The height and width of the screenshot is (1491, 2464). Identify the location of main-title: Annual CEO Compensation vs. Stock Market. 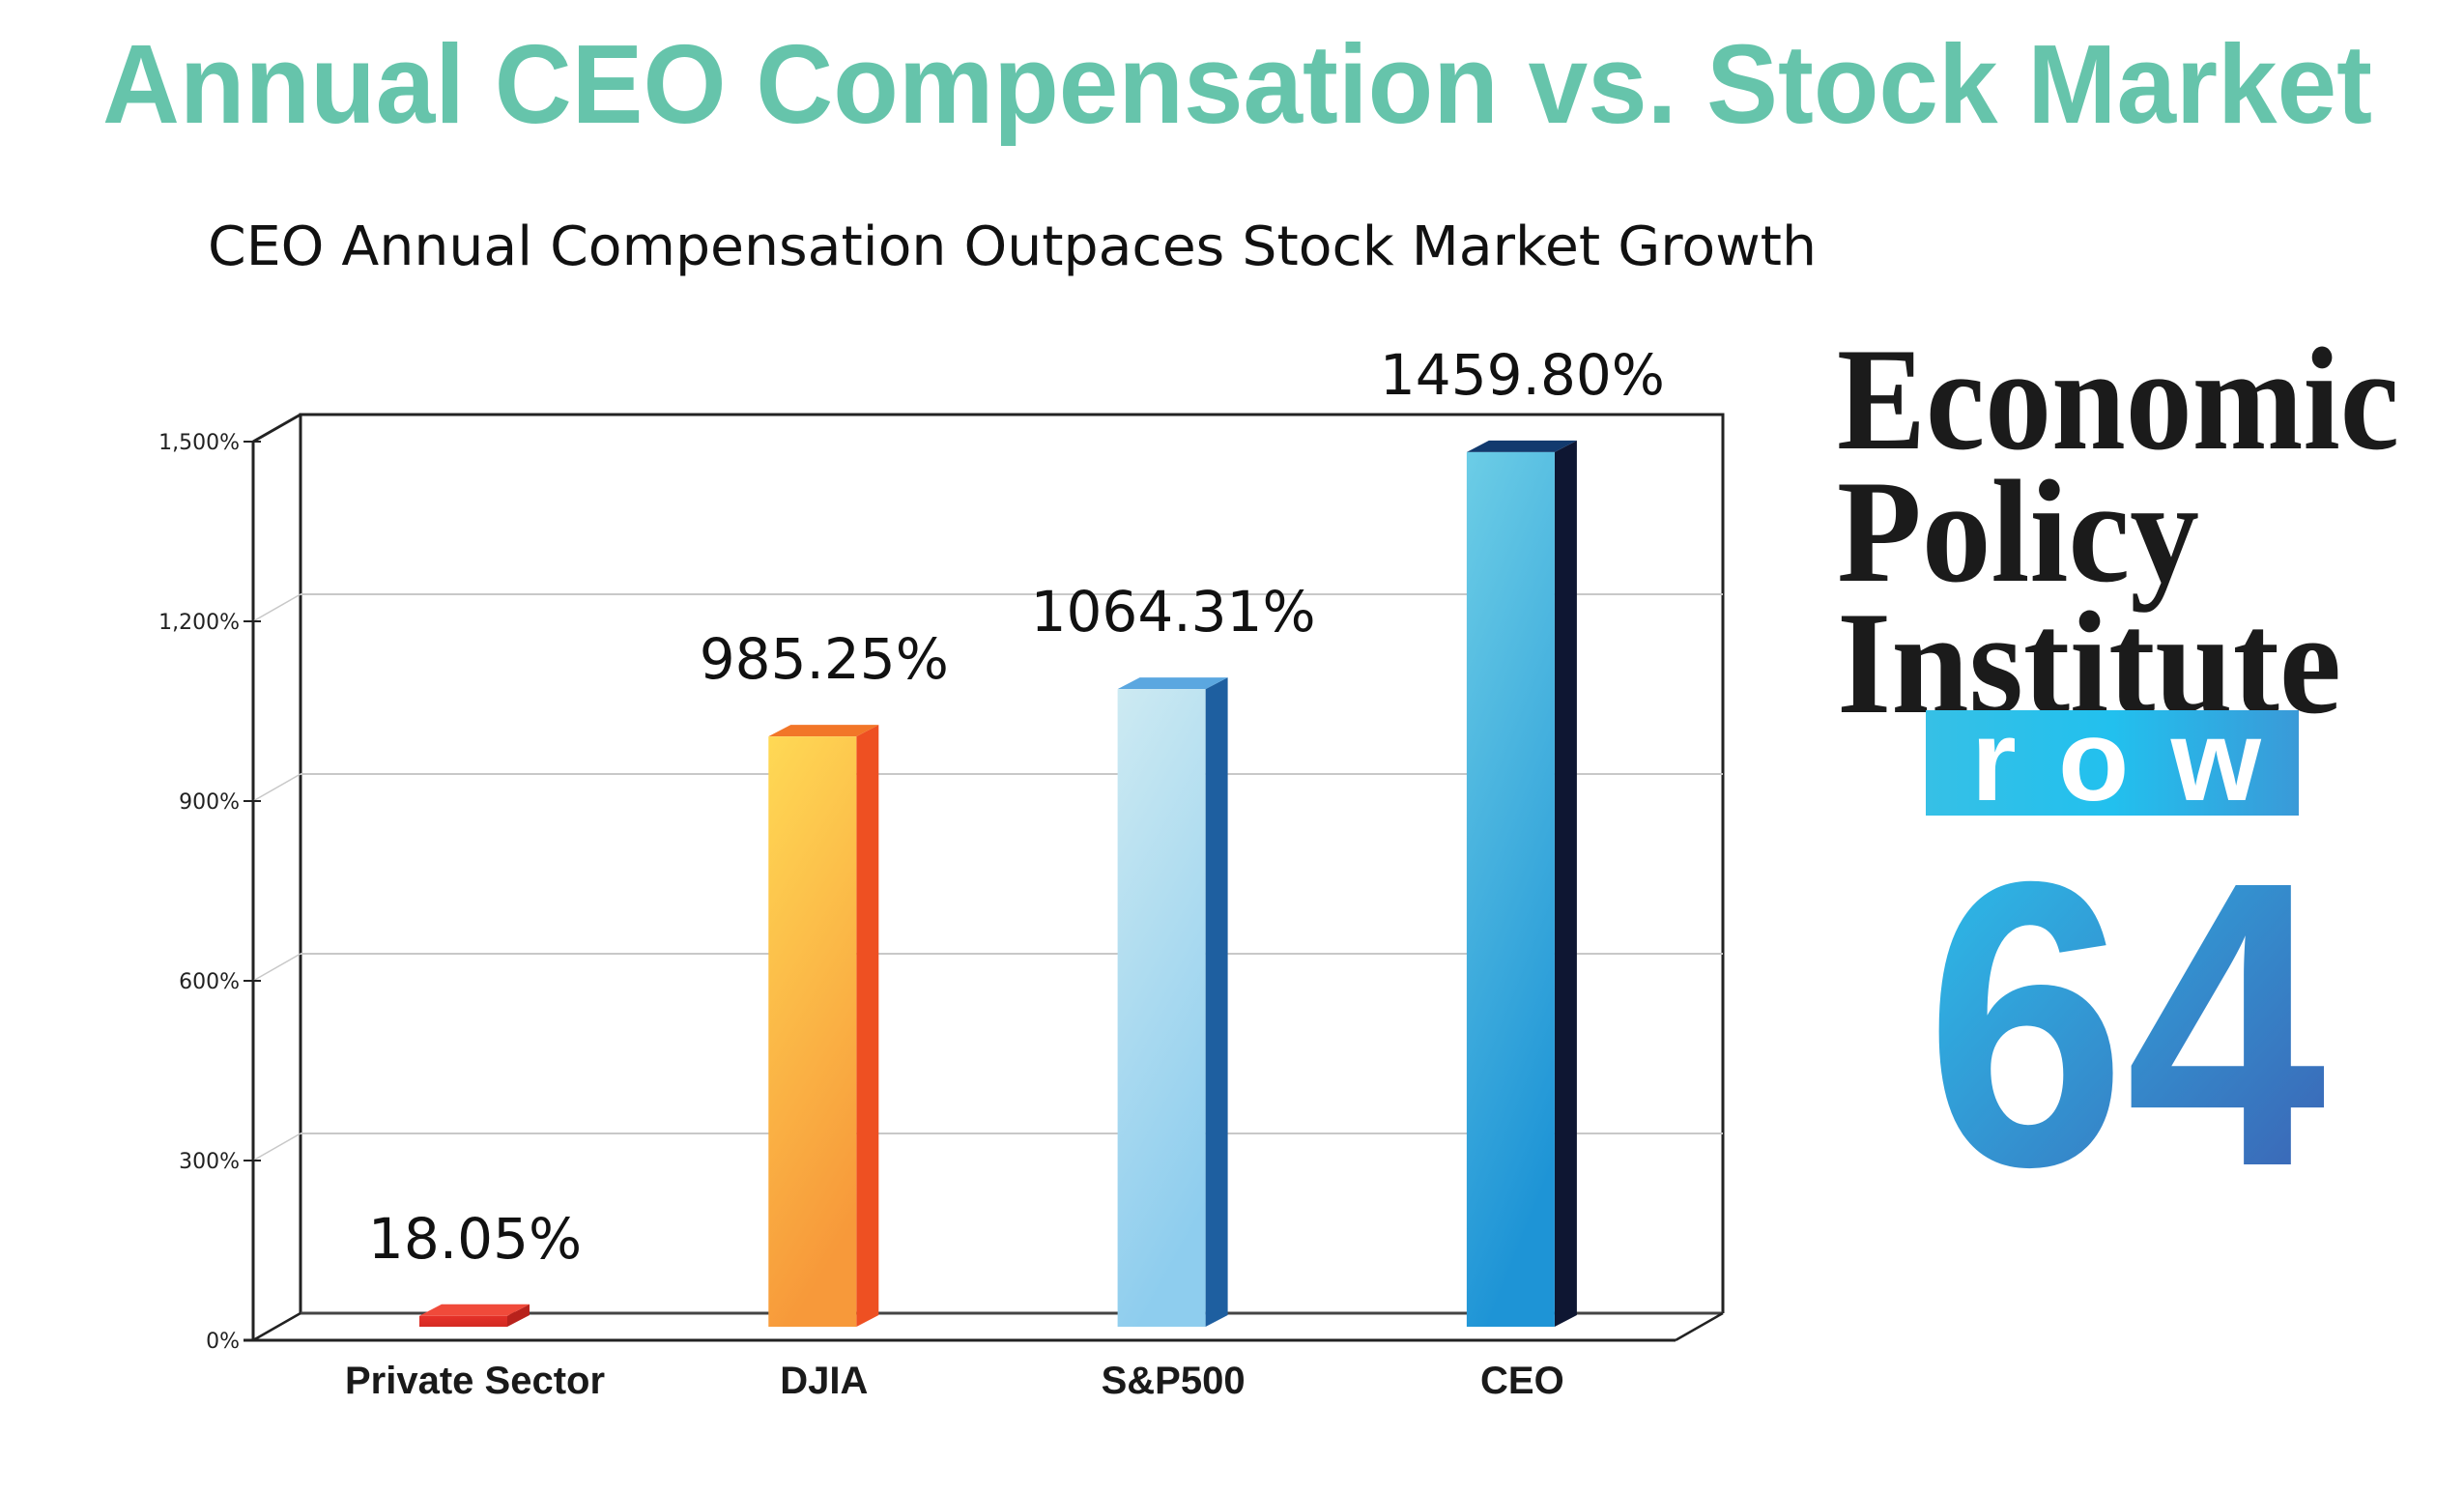
(1237, 84).